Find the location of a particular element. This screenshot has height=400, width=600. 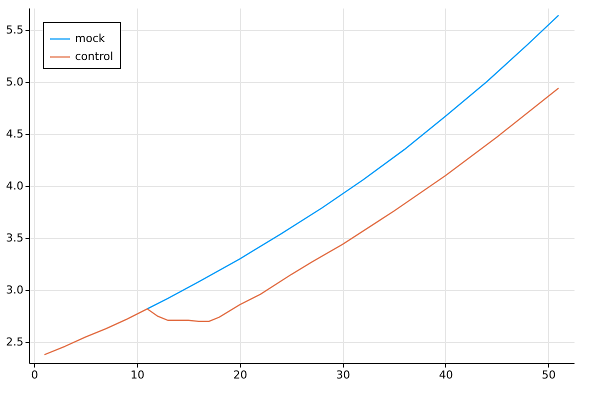

x-tick-label: 10 is located at coordinates (137, 375).